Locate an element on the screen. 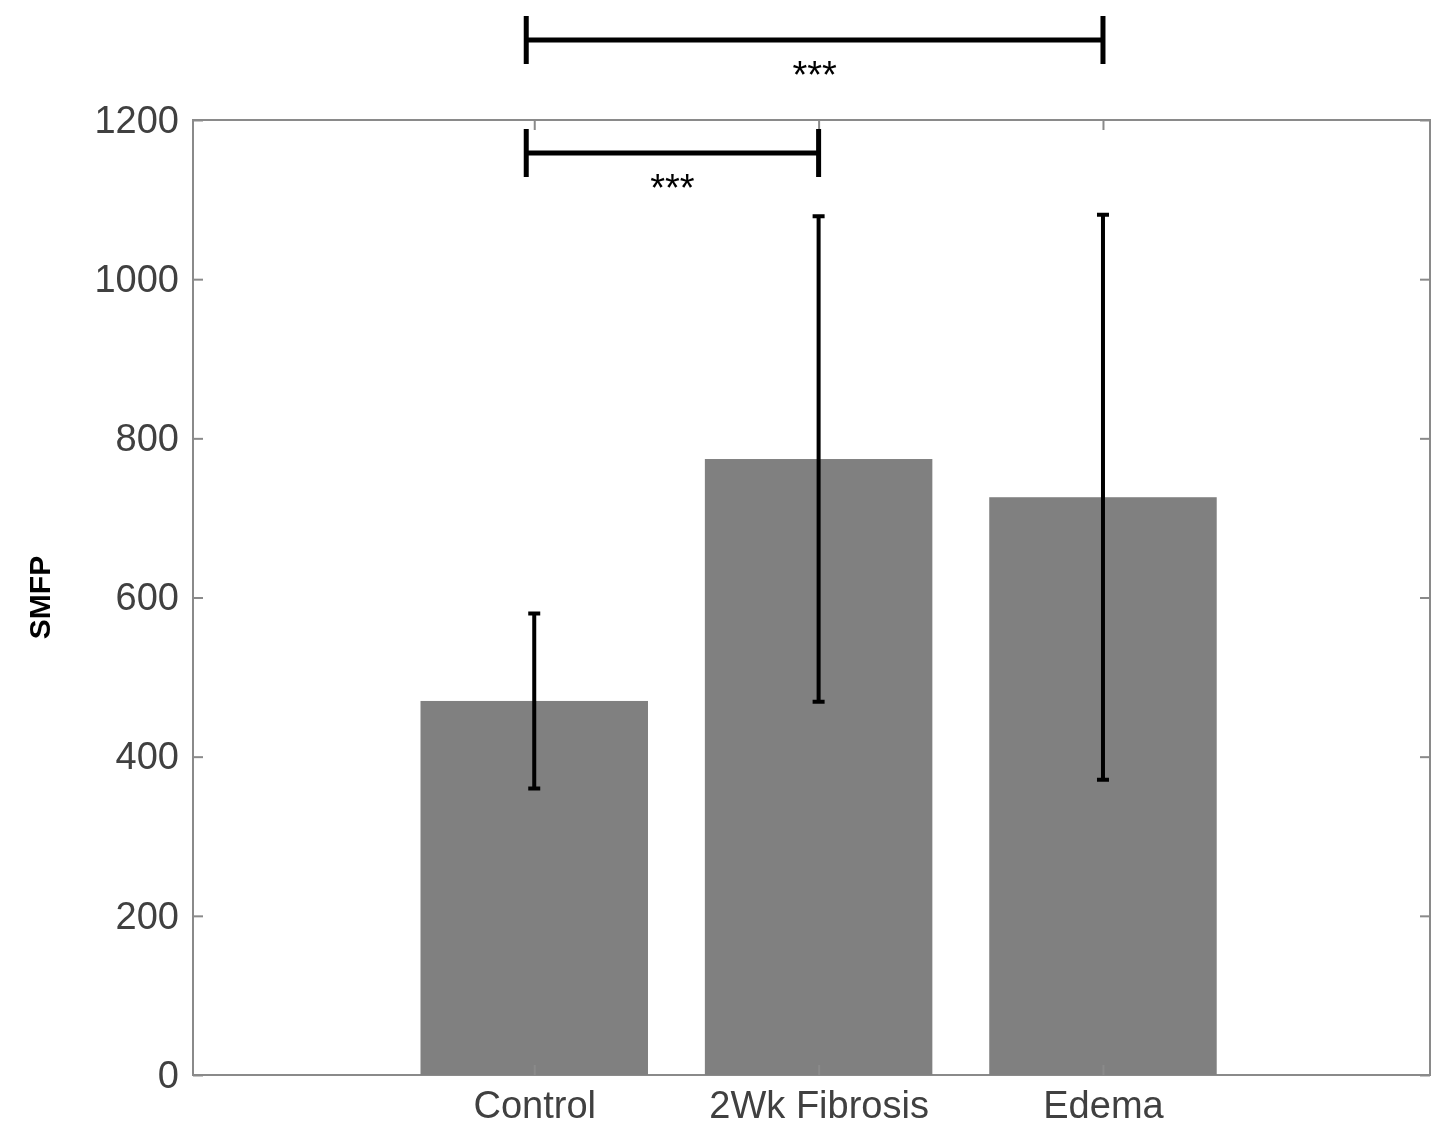 This screenshot has height=1140, width=1432. y-tick-label: 0 is located at coordinates (168, 1074).